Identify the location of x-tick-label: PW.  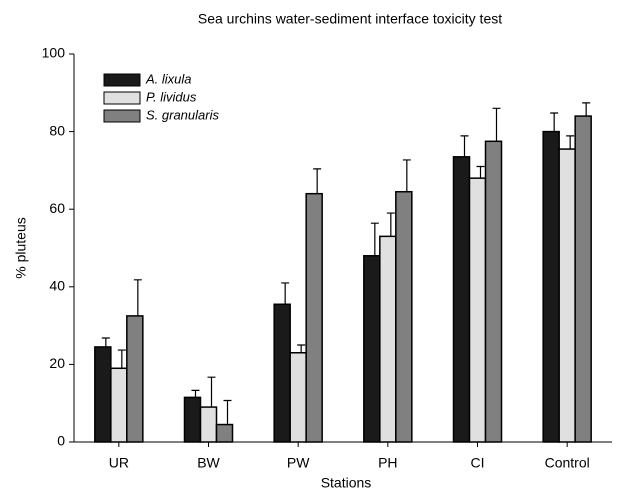
(298, 463).